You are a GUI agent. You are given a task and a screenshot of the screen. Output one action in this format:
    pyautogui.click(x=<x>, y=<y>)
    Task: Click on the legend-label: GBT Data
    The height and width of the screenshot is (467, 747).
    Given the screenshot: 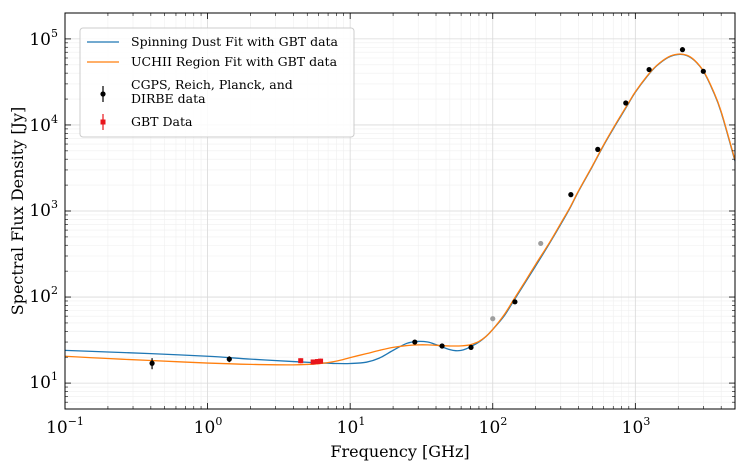 What is the action you would take?
    pyautogui.click(x=162, y=121)
    